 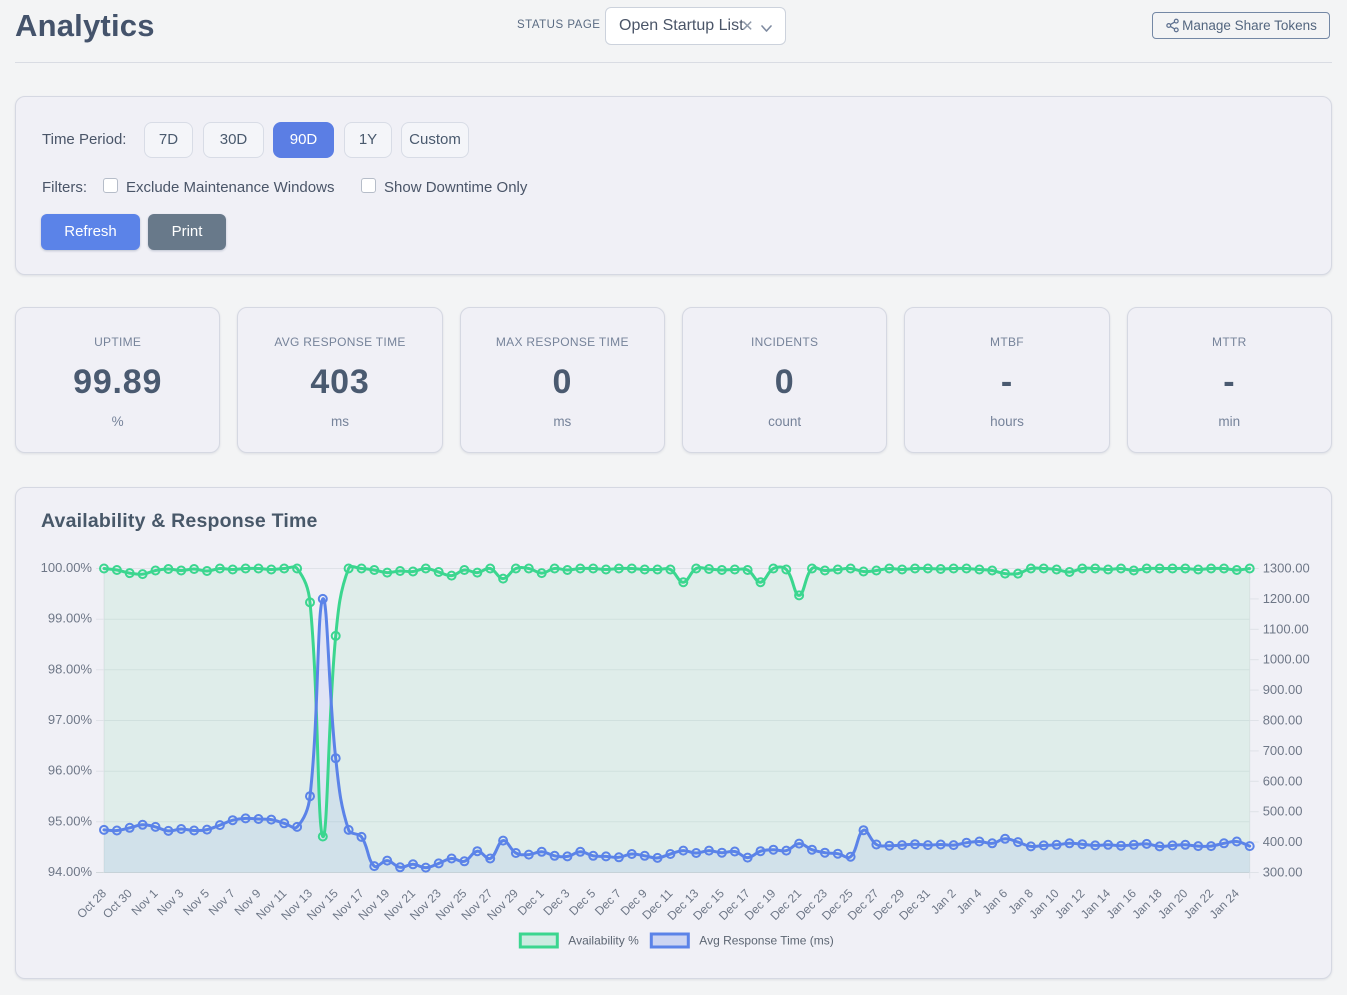 I want to click on svg-text: Dec 1, so click(x=531, y=902).